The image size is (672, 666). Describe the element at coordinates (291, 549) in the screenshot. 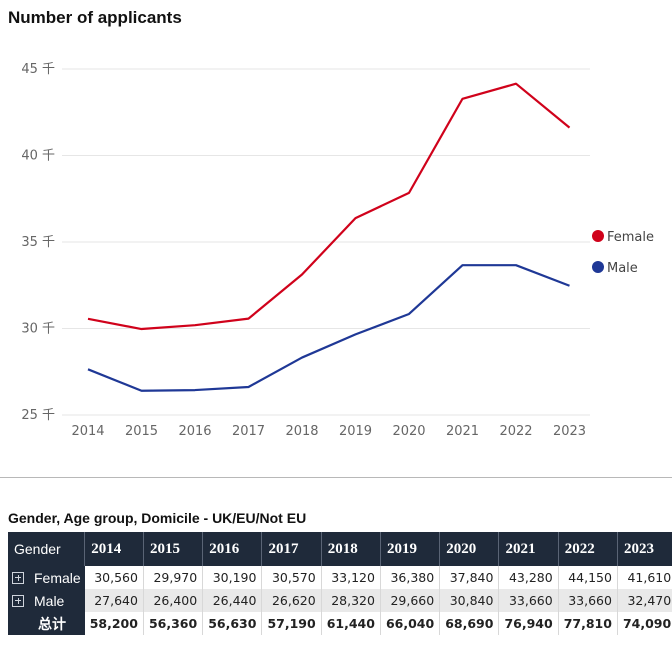

I see `column-header-year: 2017` at that location.